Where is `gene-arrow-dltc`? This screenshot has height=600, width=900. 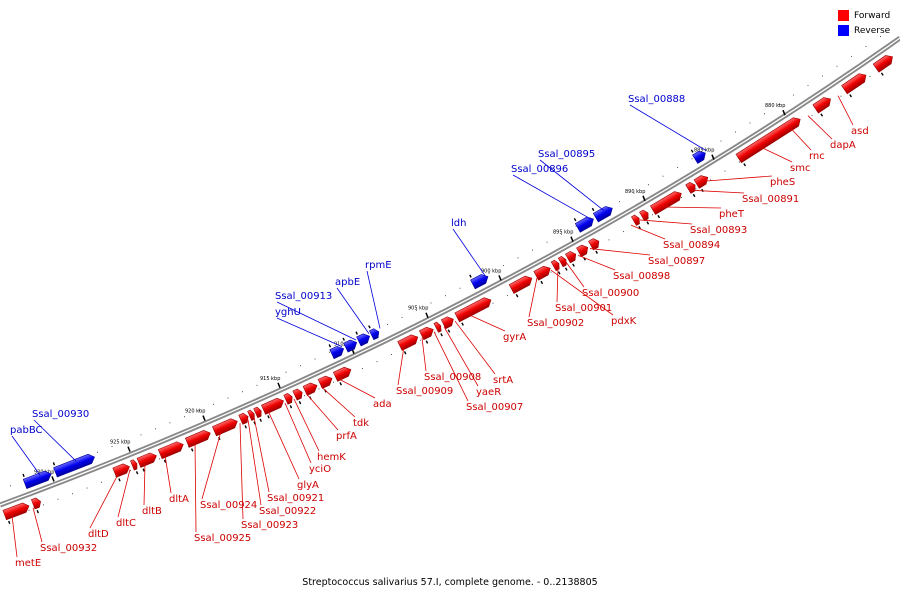 gene-arrow-dltc is located at coordinates (135, 467).